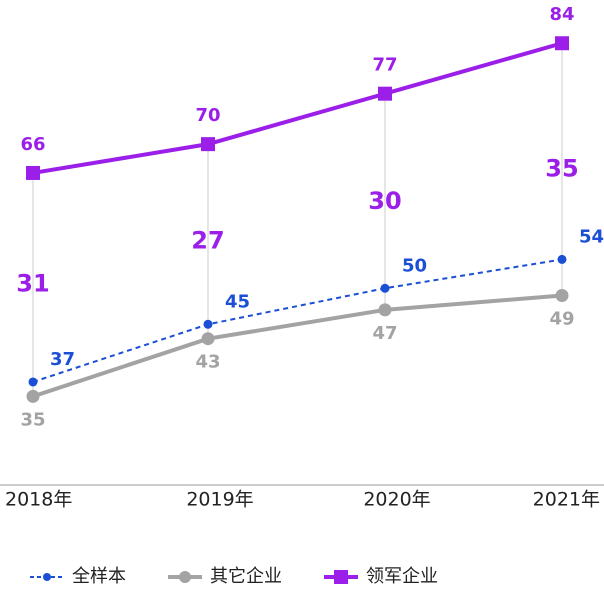 This screenshot has width=604, height=605. I want to click on data-label: 66, so click(32, 144).